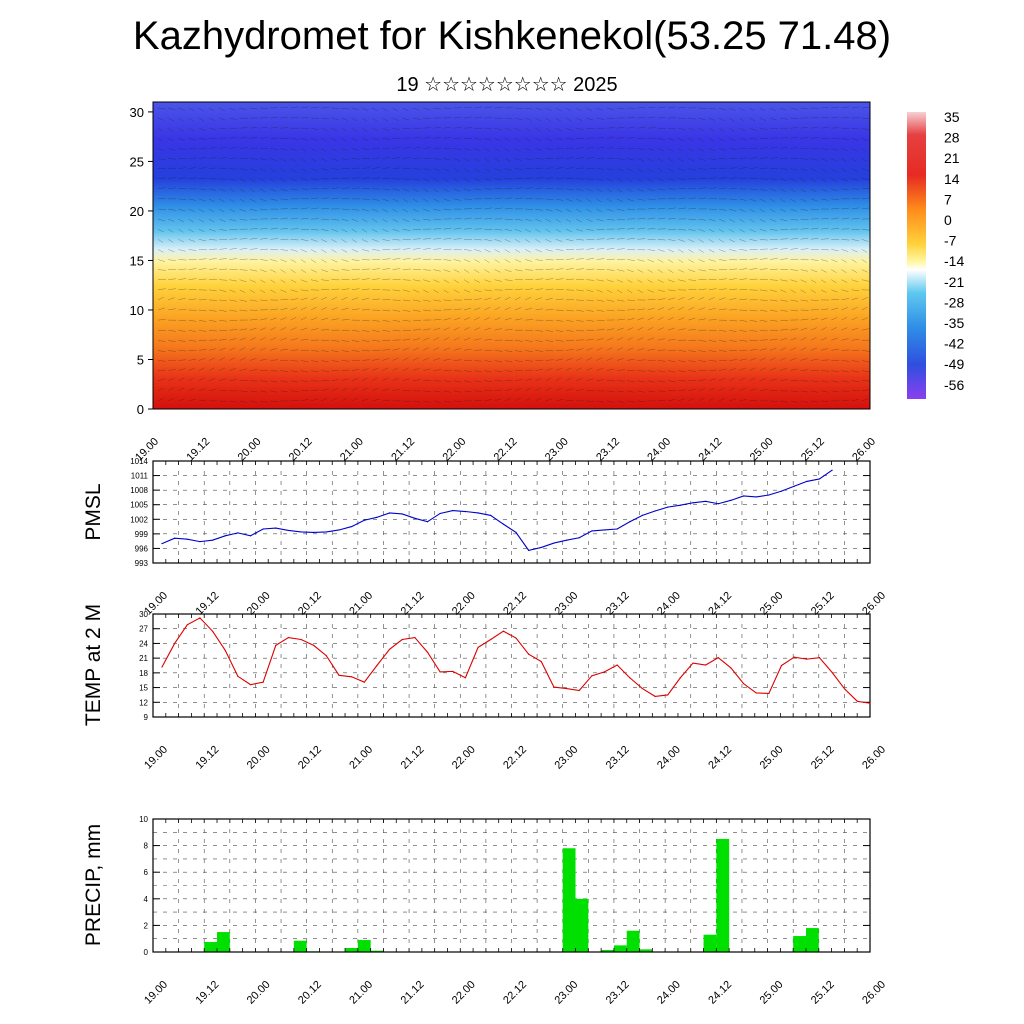  Describe the element at coordinates (137, 112) in the screenshot. I see `heatmap-y-tick-label: 30` at that location.